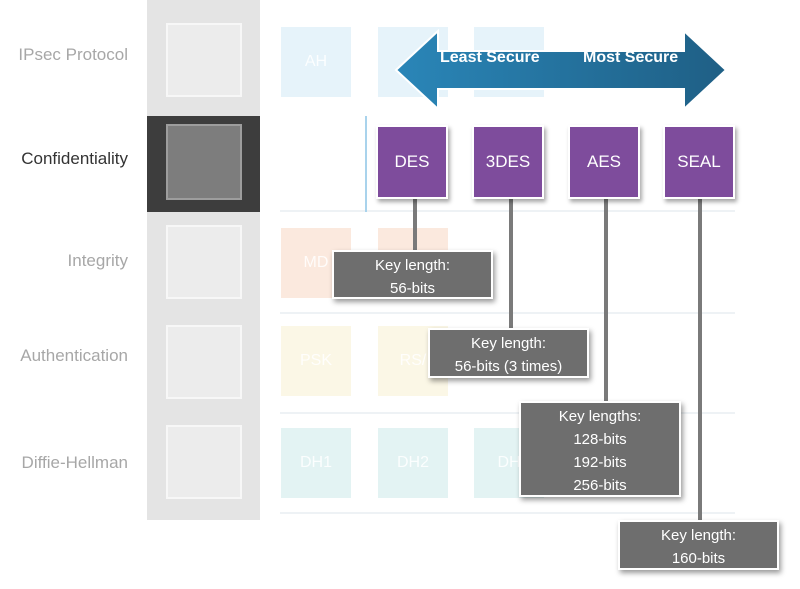  I want to click on aes-key-value-256: 256-bits, so click(600, 485).